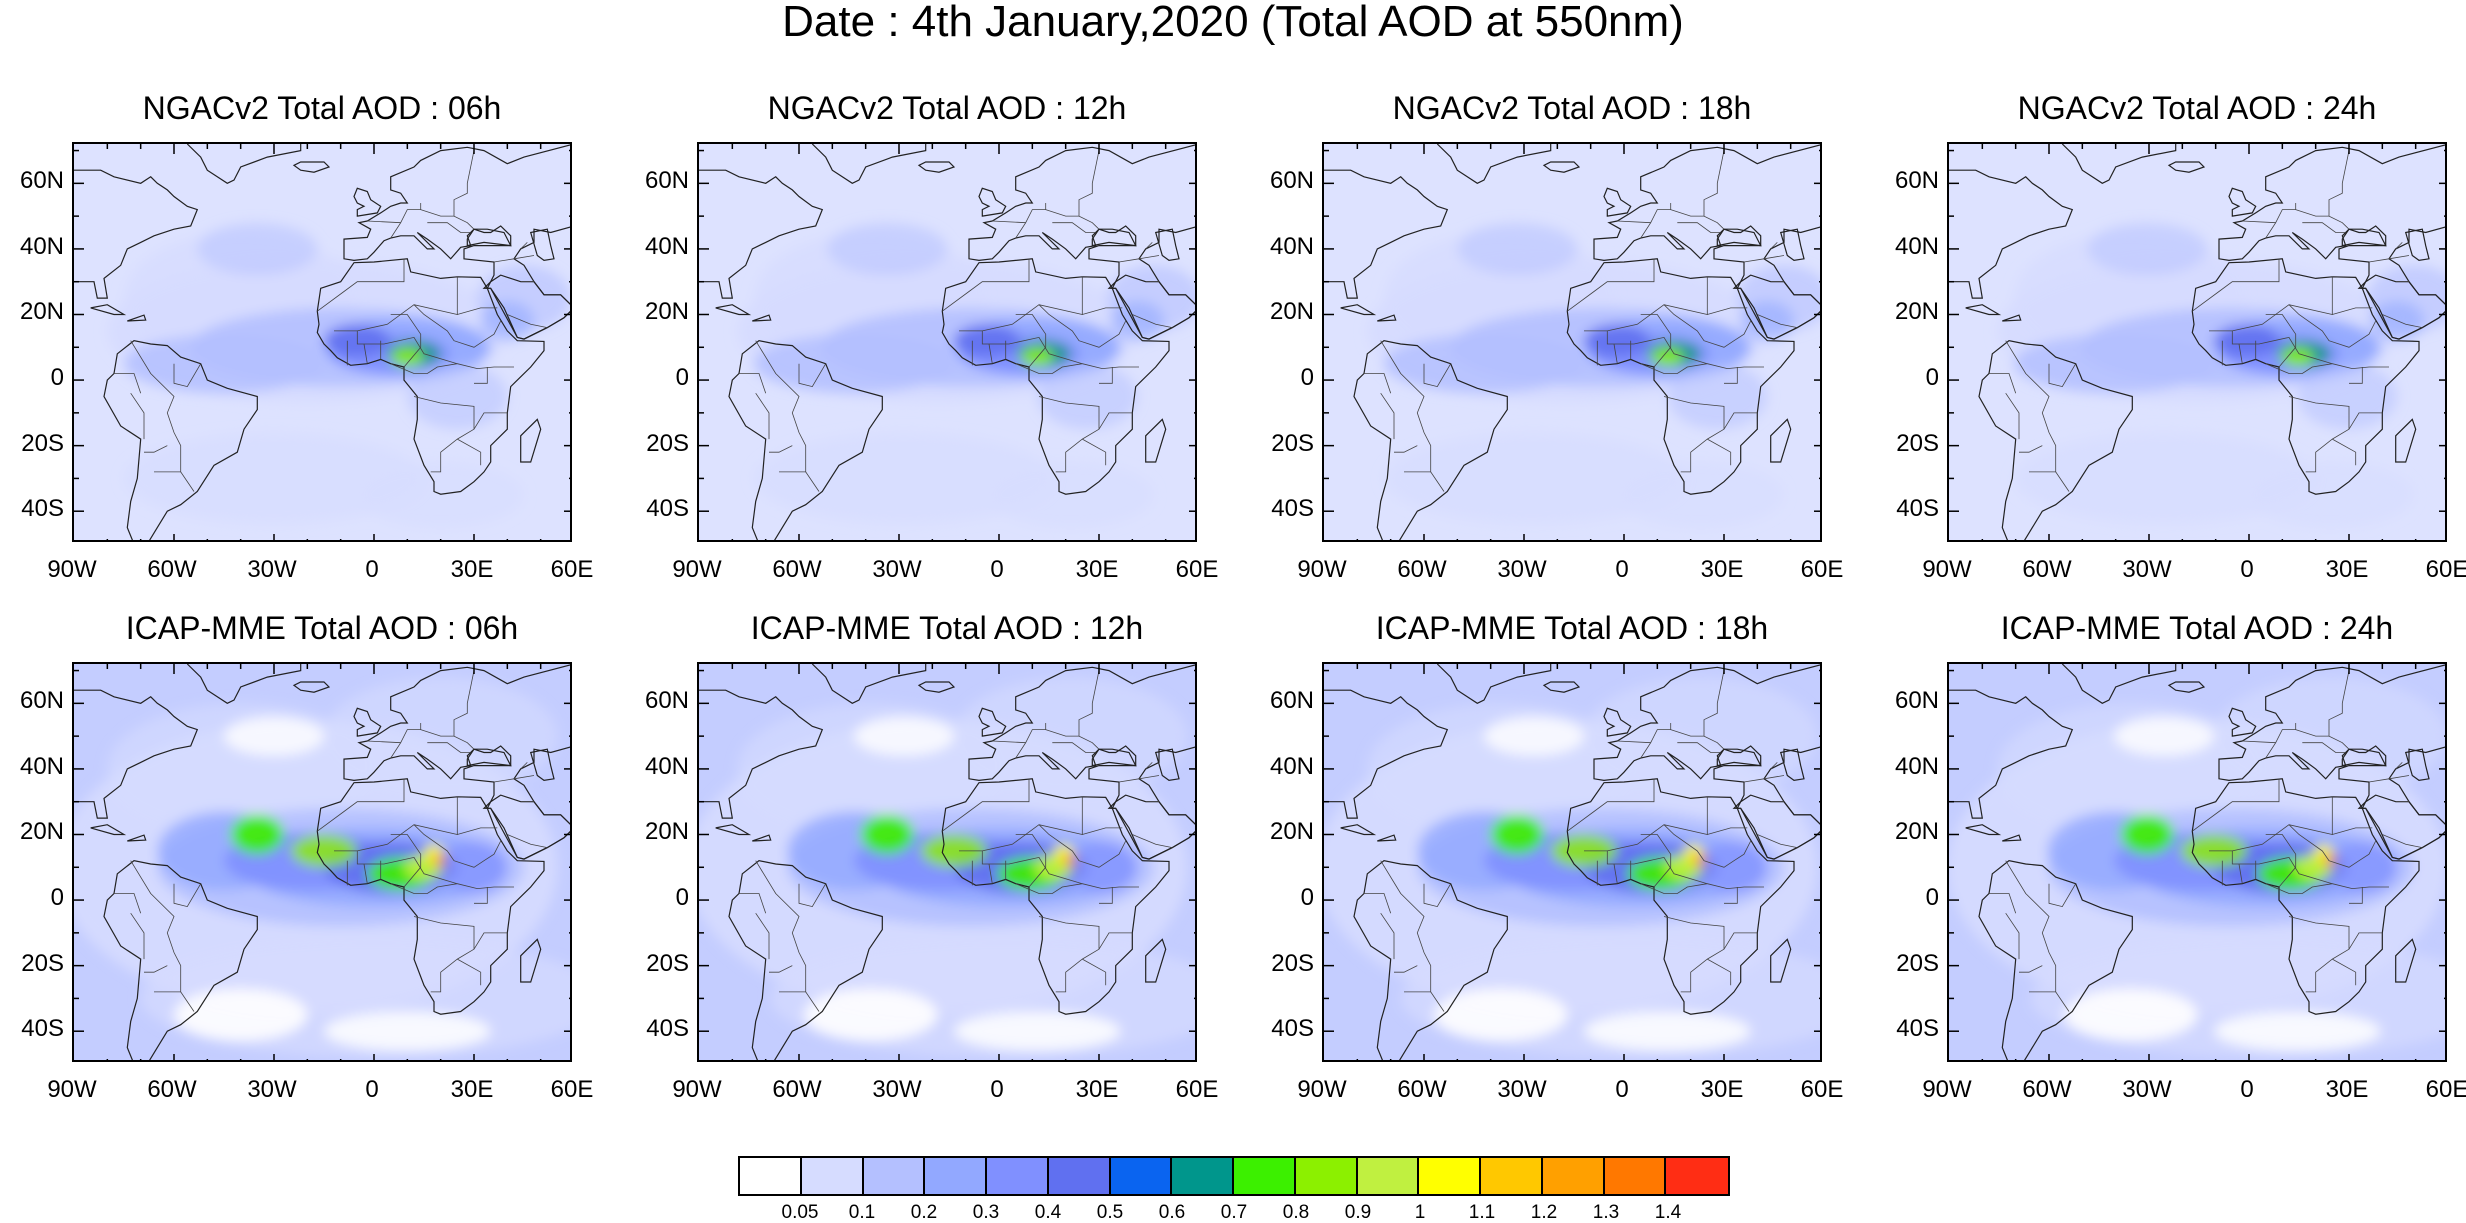 The height and width of the screenshot is (1223, 2466). What do you see at coordinates (1622, 569) in the screenshot?
I see `lon-label: 0` at bounding box center [1622, 569].